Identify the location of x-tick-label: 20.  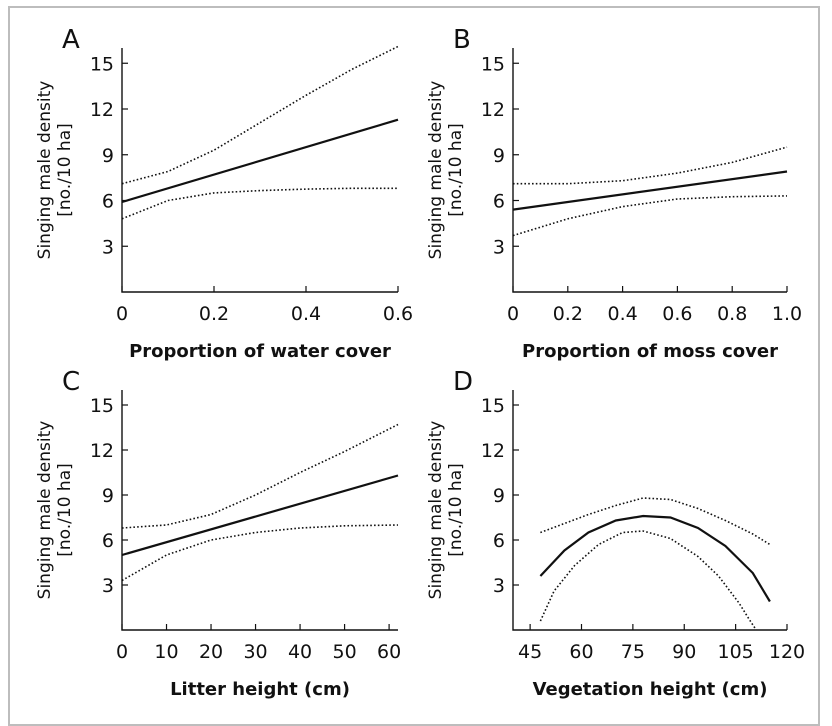
(211, 652).